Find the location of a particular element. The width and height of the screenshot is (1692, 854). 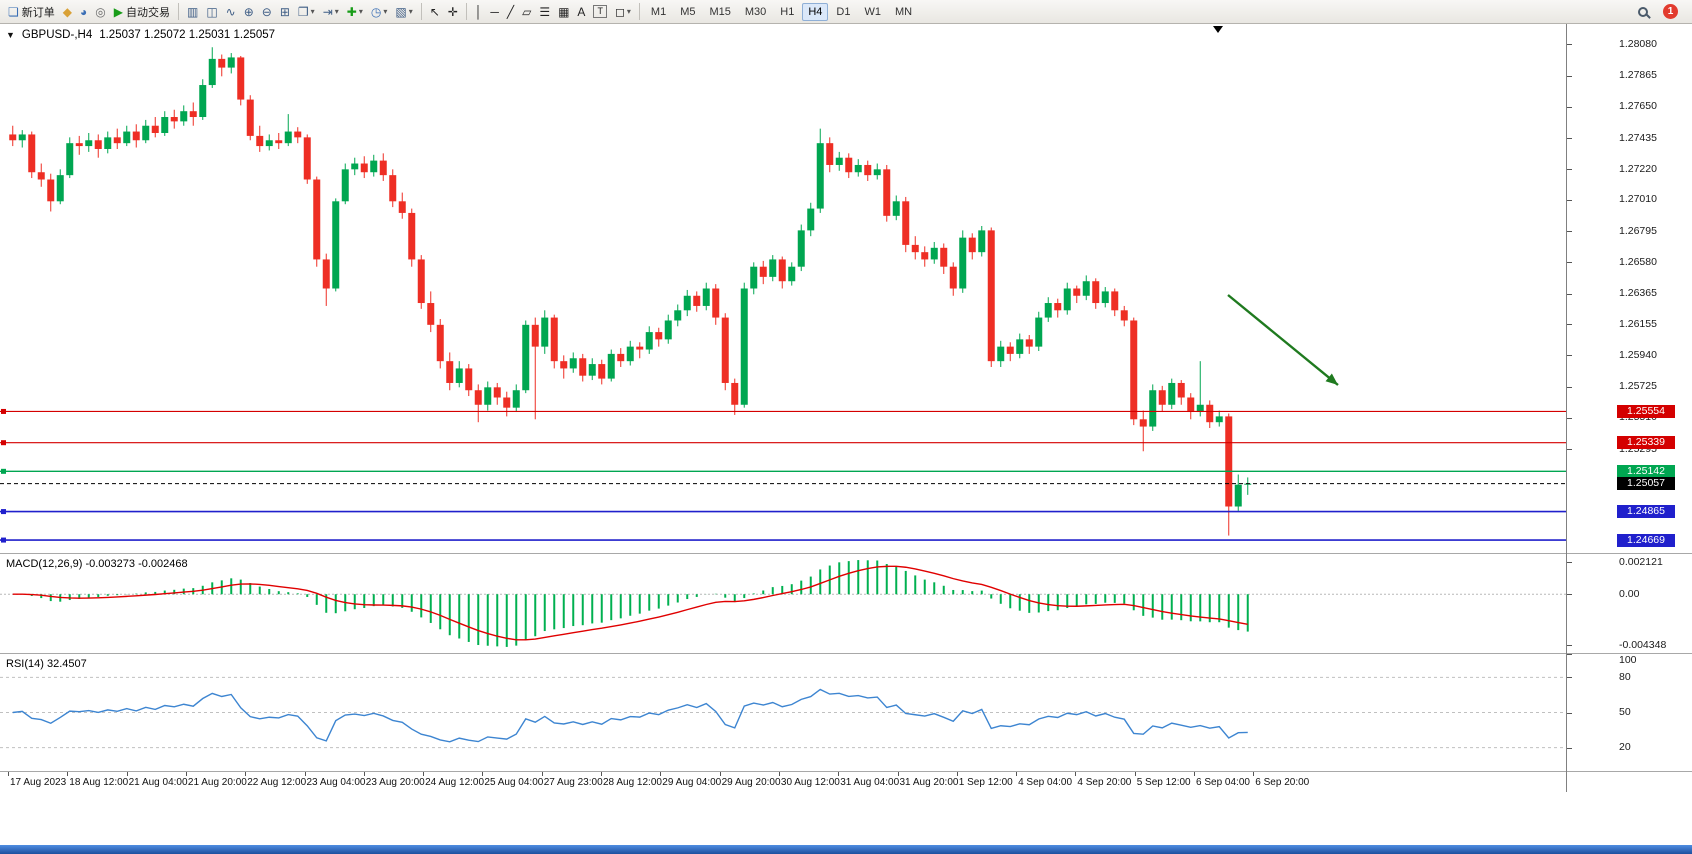

notification-badge: 1 is located at coordinates (1670, 11).